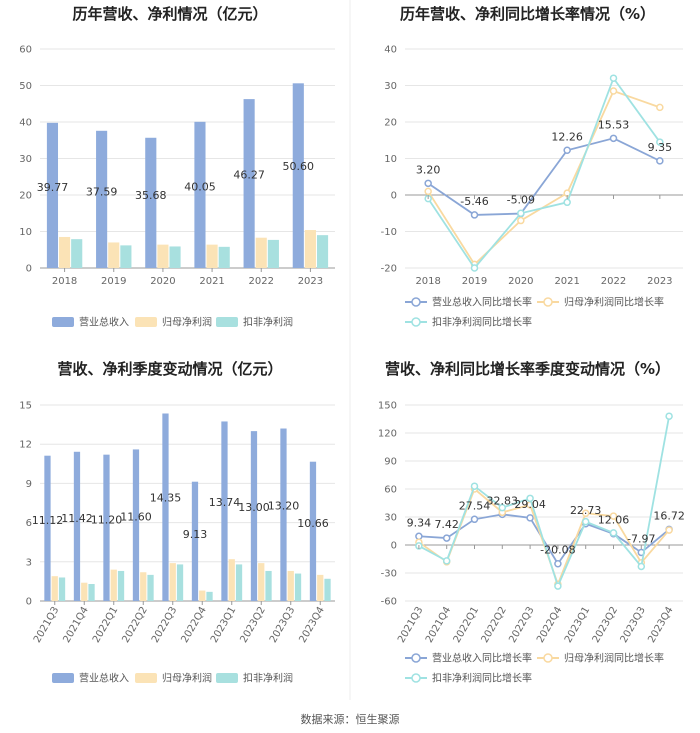  What do you see at coordinates (389, 232) in the screenshot?
I see `y-tick-label: -10` at bounding box center [389, 232].